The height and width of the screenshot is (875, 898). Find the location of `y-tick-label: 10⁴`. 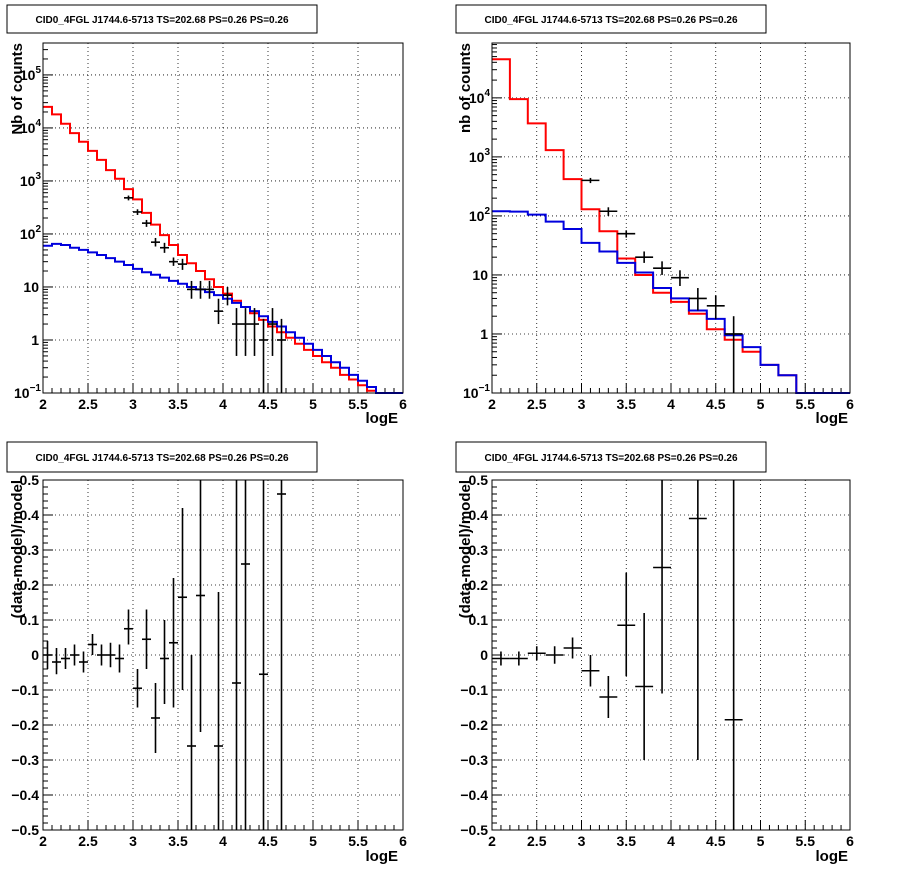

y-tick-label: 10⁴ is located at coordinates (480, 97).